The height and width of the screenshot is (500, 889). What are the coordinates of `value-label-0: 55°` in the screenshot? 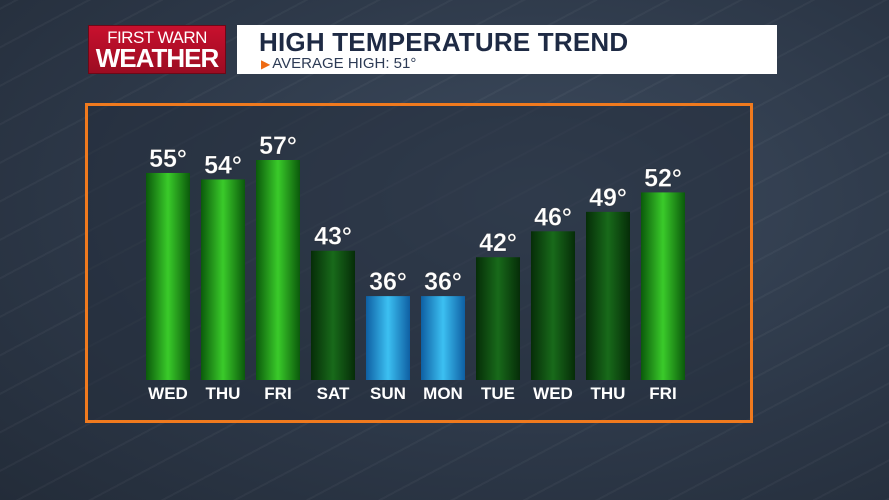 It's located at (168, 159).